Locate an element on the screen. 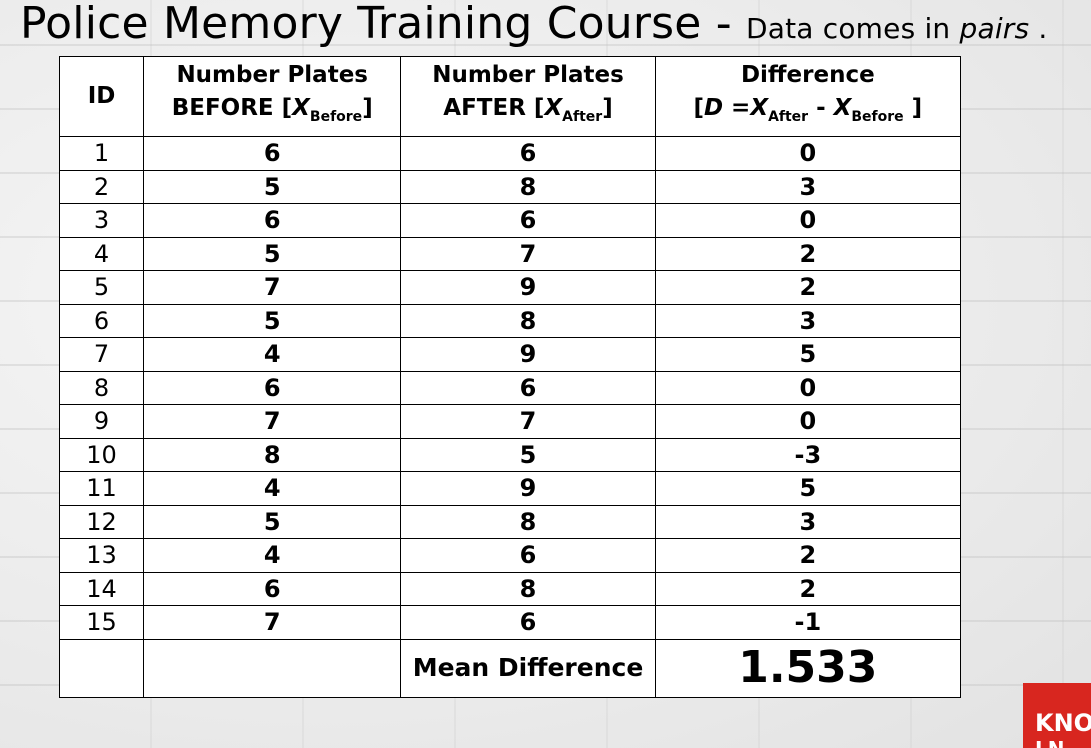 The image size is (1091, 748). mean-difference-value: 1.533 is located at coordinates (808, 668).